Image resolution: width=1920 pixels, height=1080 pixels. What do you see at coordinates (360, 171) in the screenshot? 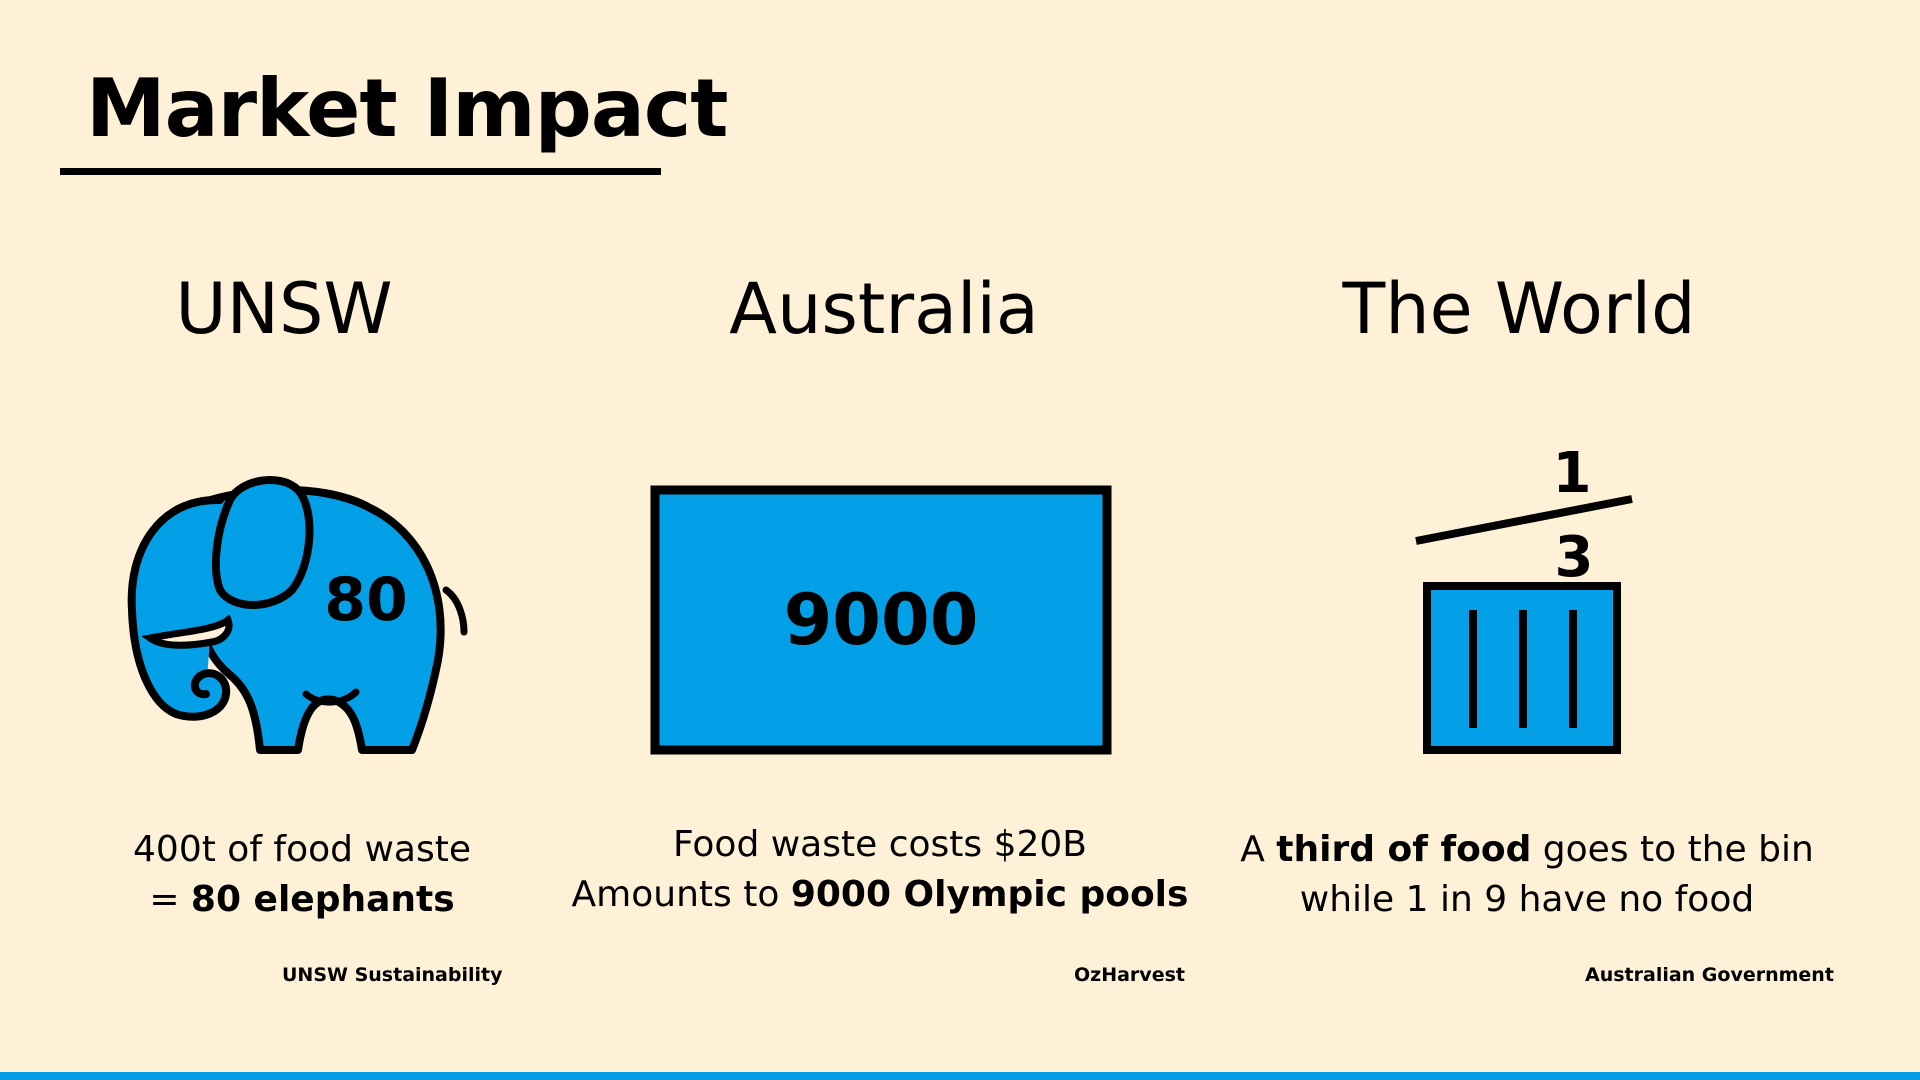
I see `title-underline` at bounding box center [360, 171].